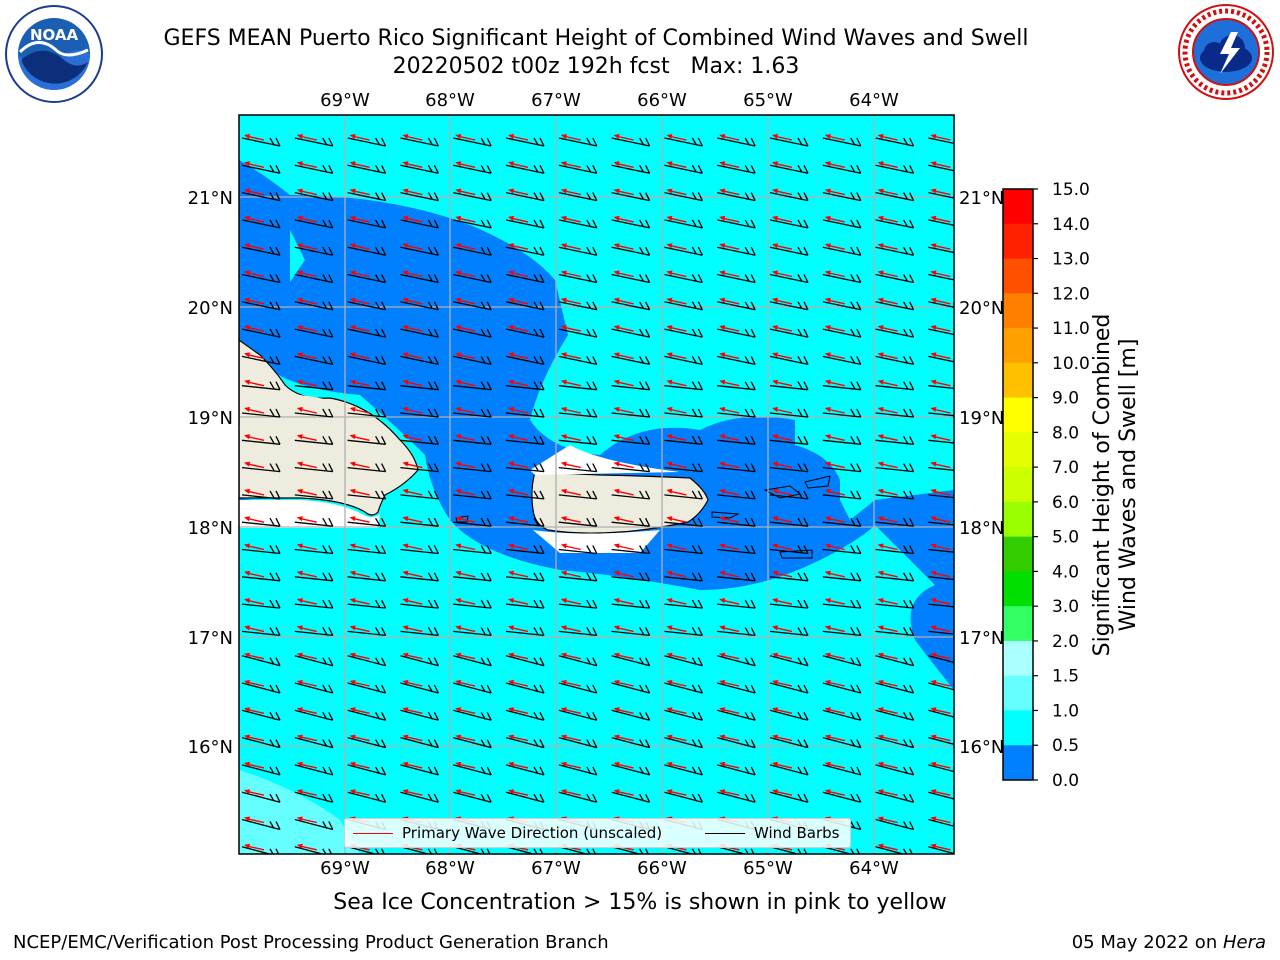 The width and height of the screenshot is (1280, 960). I want to click on colorbar-tick-label: 12.0, so click(1071, 294).